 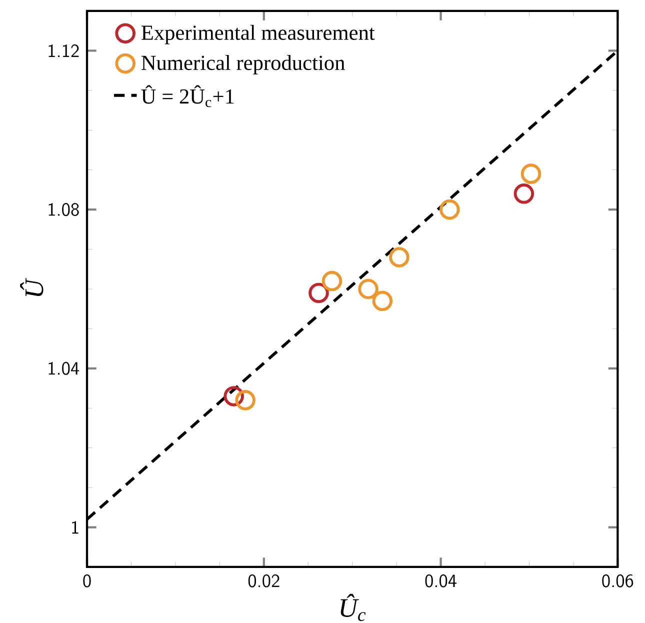 What do you see at coordinates (63, 51) in the screenshot?
I see `y-tick-label: 1.12` at bounding box center [63, 51].